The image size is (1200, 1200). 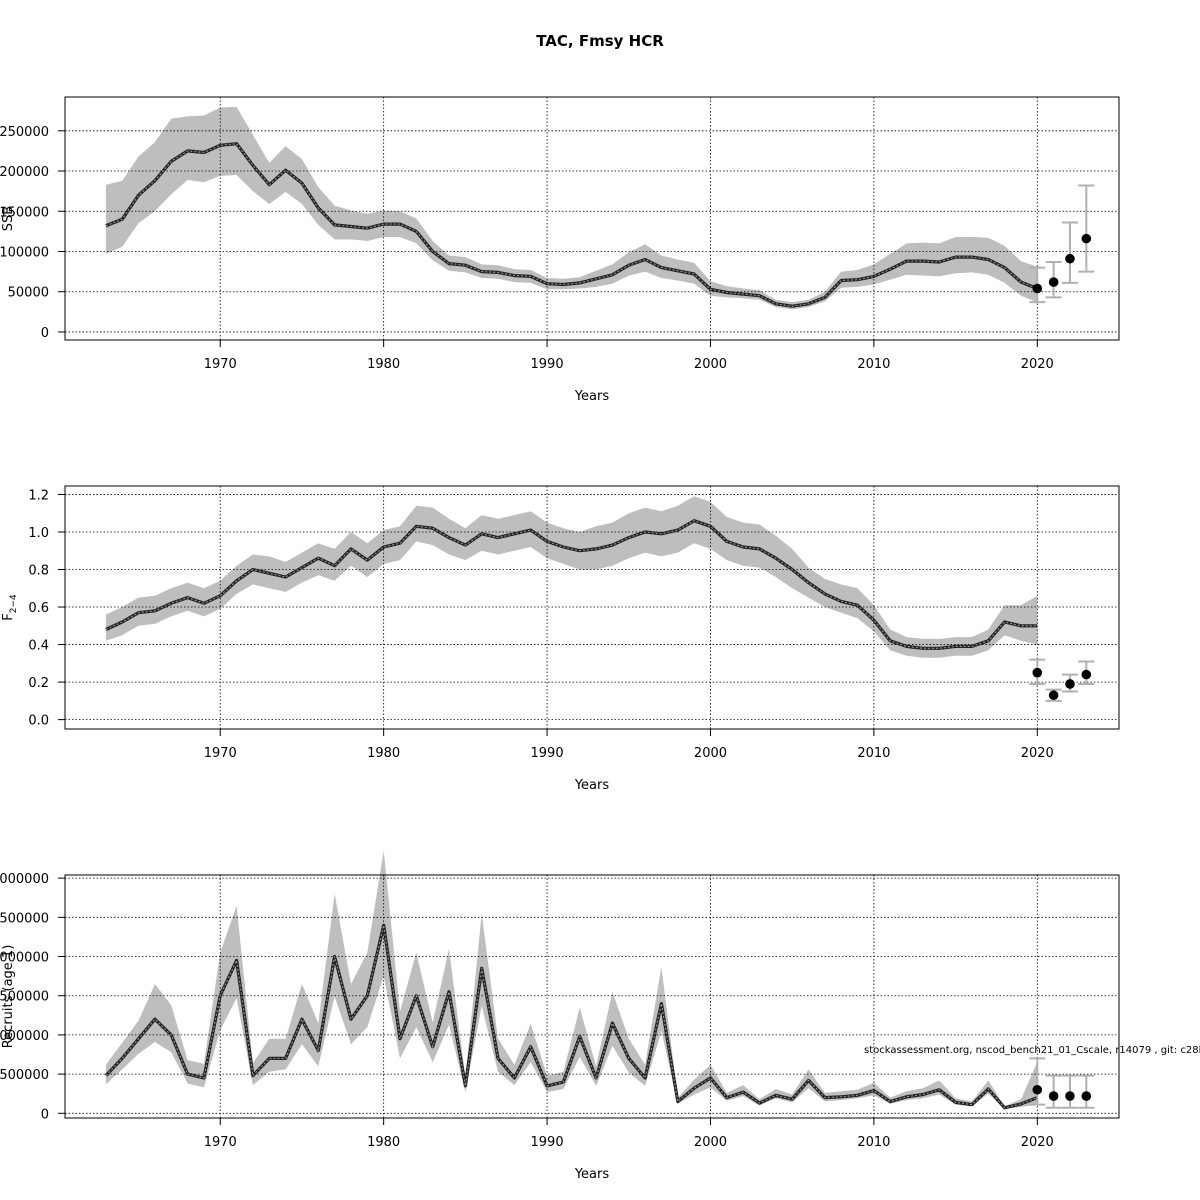 What do you see at coordinates (24, 1036) in the screenshot?
I see `recruits-ytick-label: 1000000` at bounding box center [24, 1036].